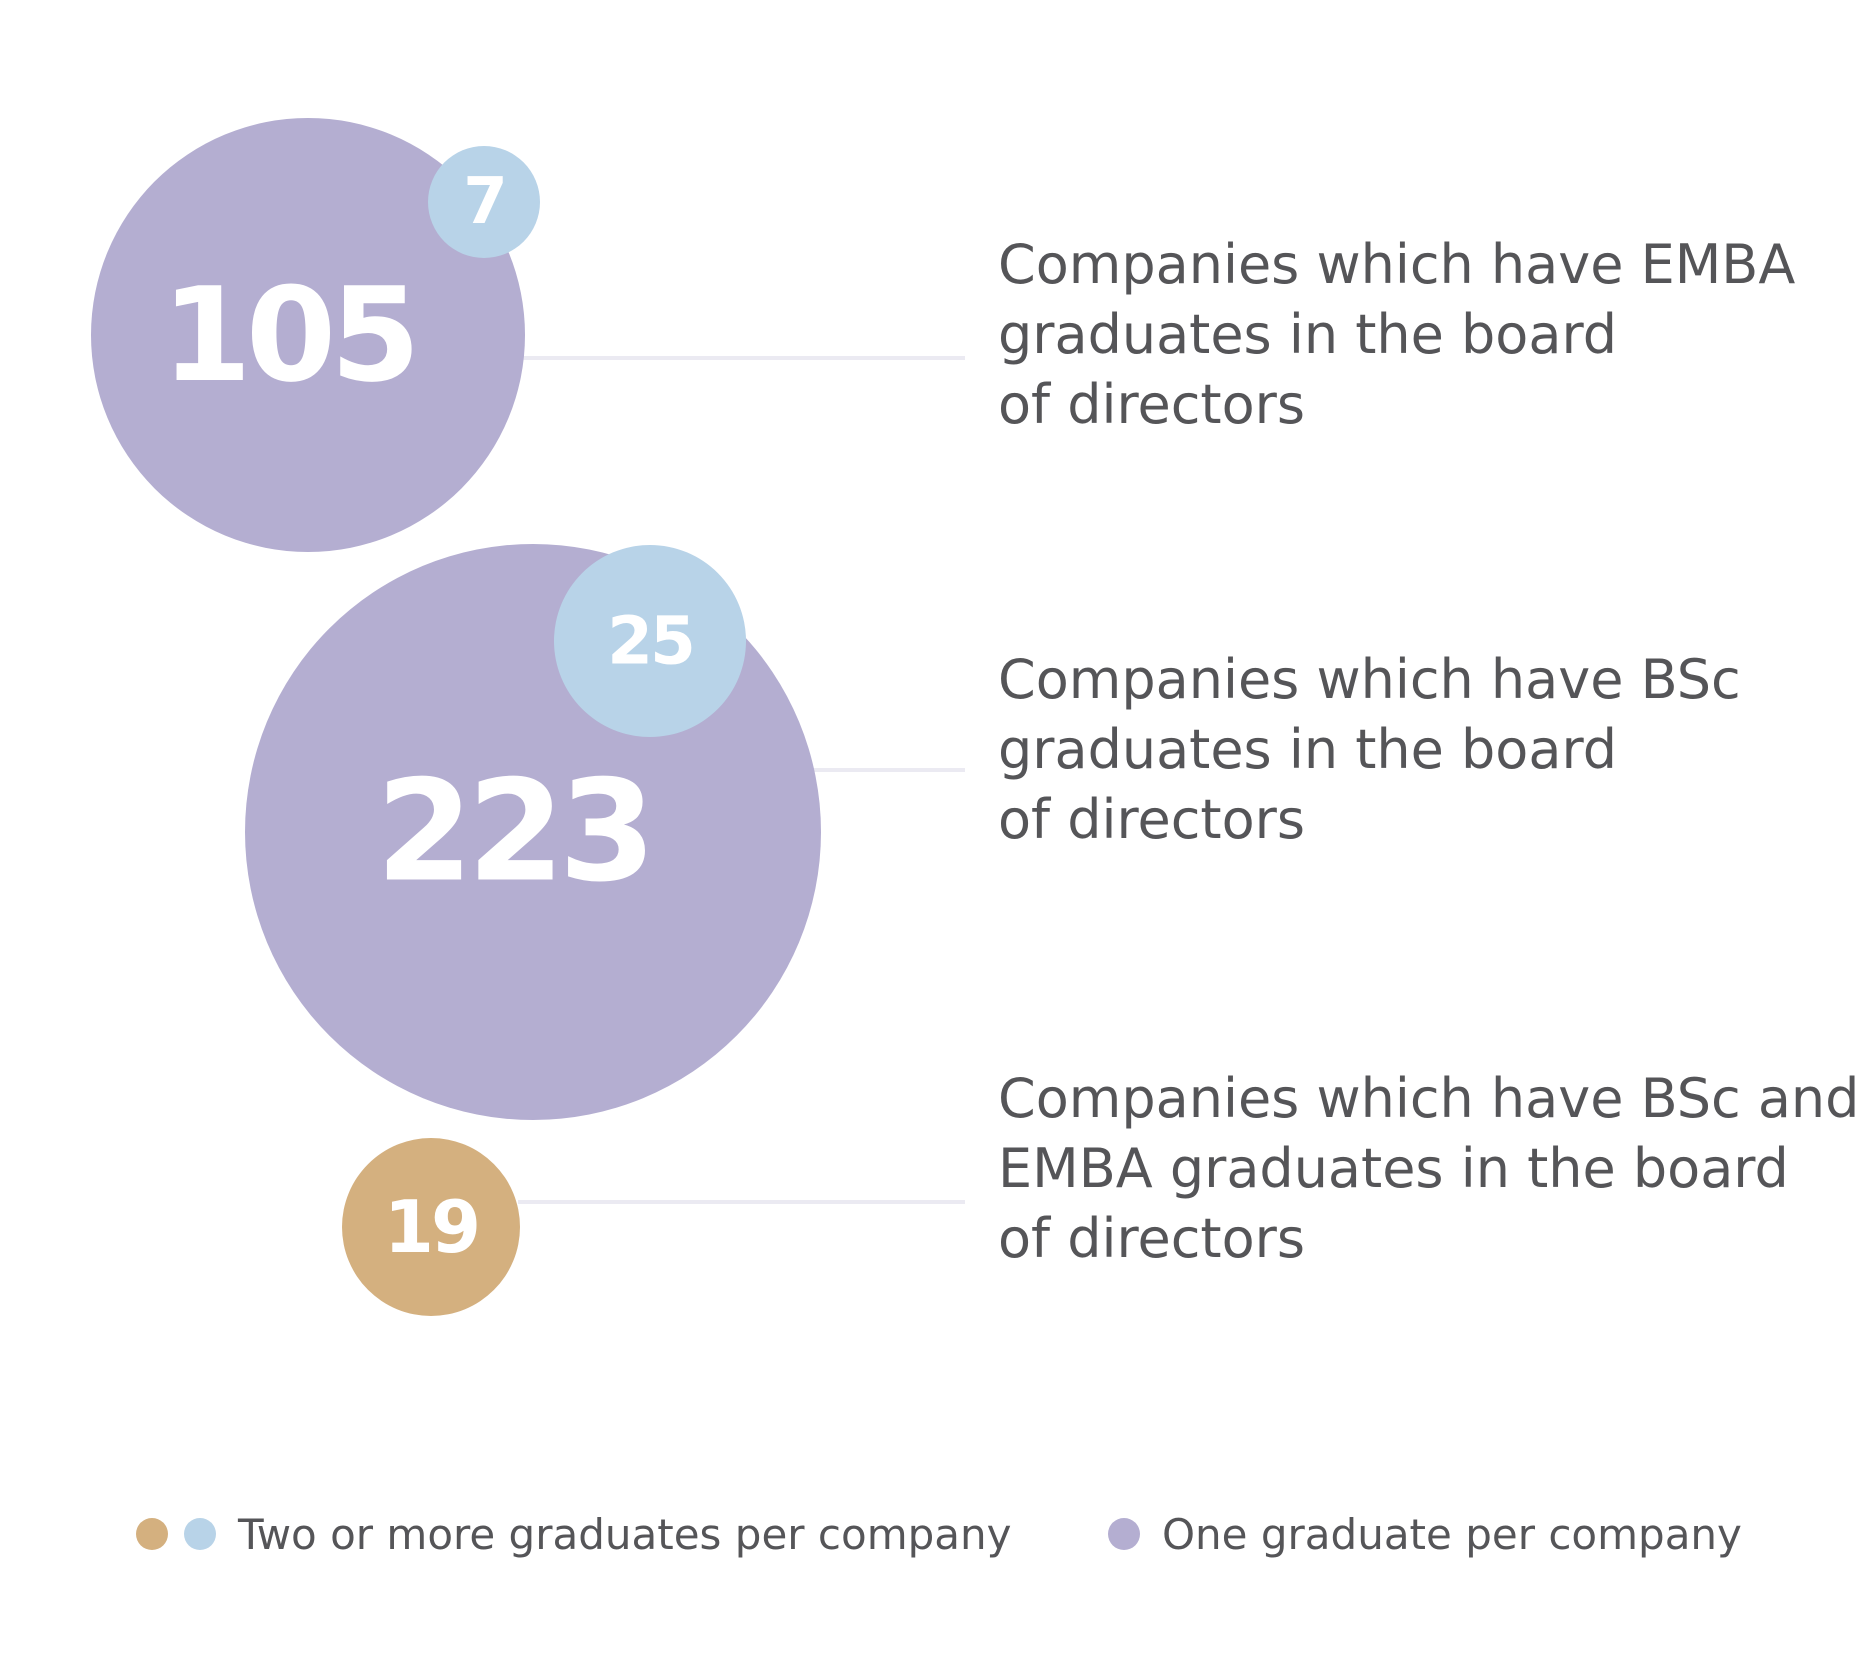 The height and width of the screenshot is (1668, 1875). What do you see at coordinates (1428, 1098) in the screenshot?
I see `row-label-line: Companies which have BSc and` at bounding box center [1428, 1098].